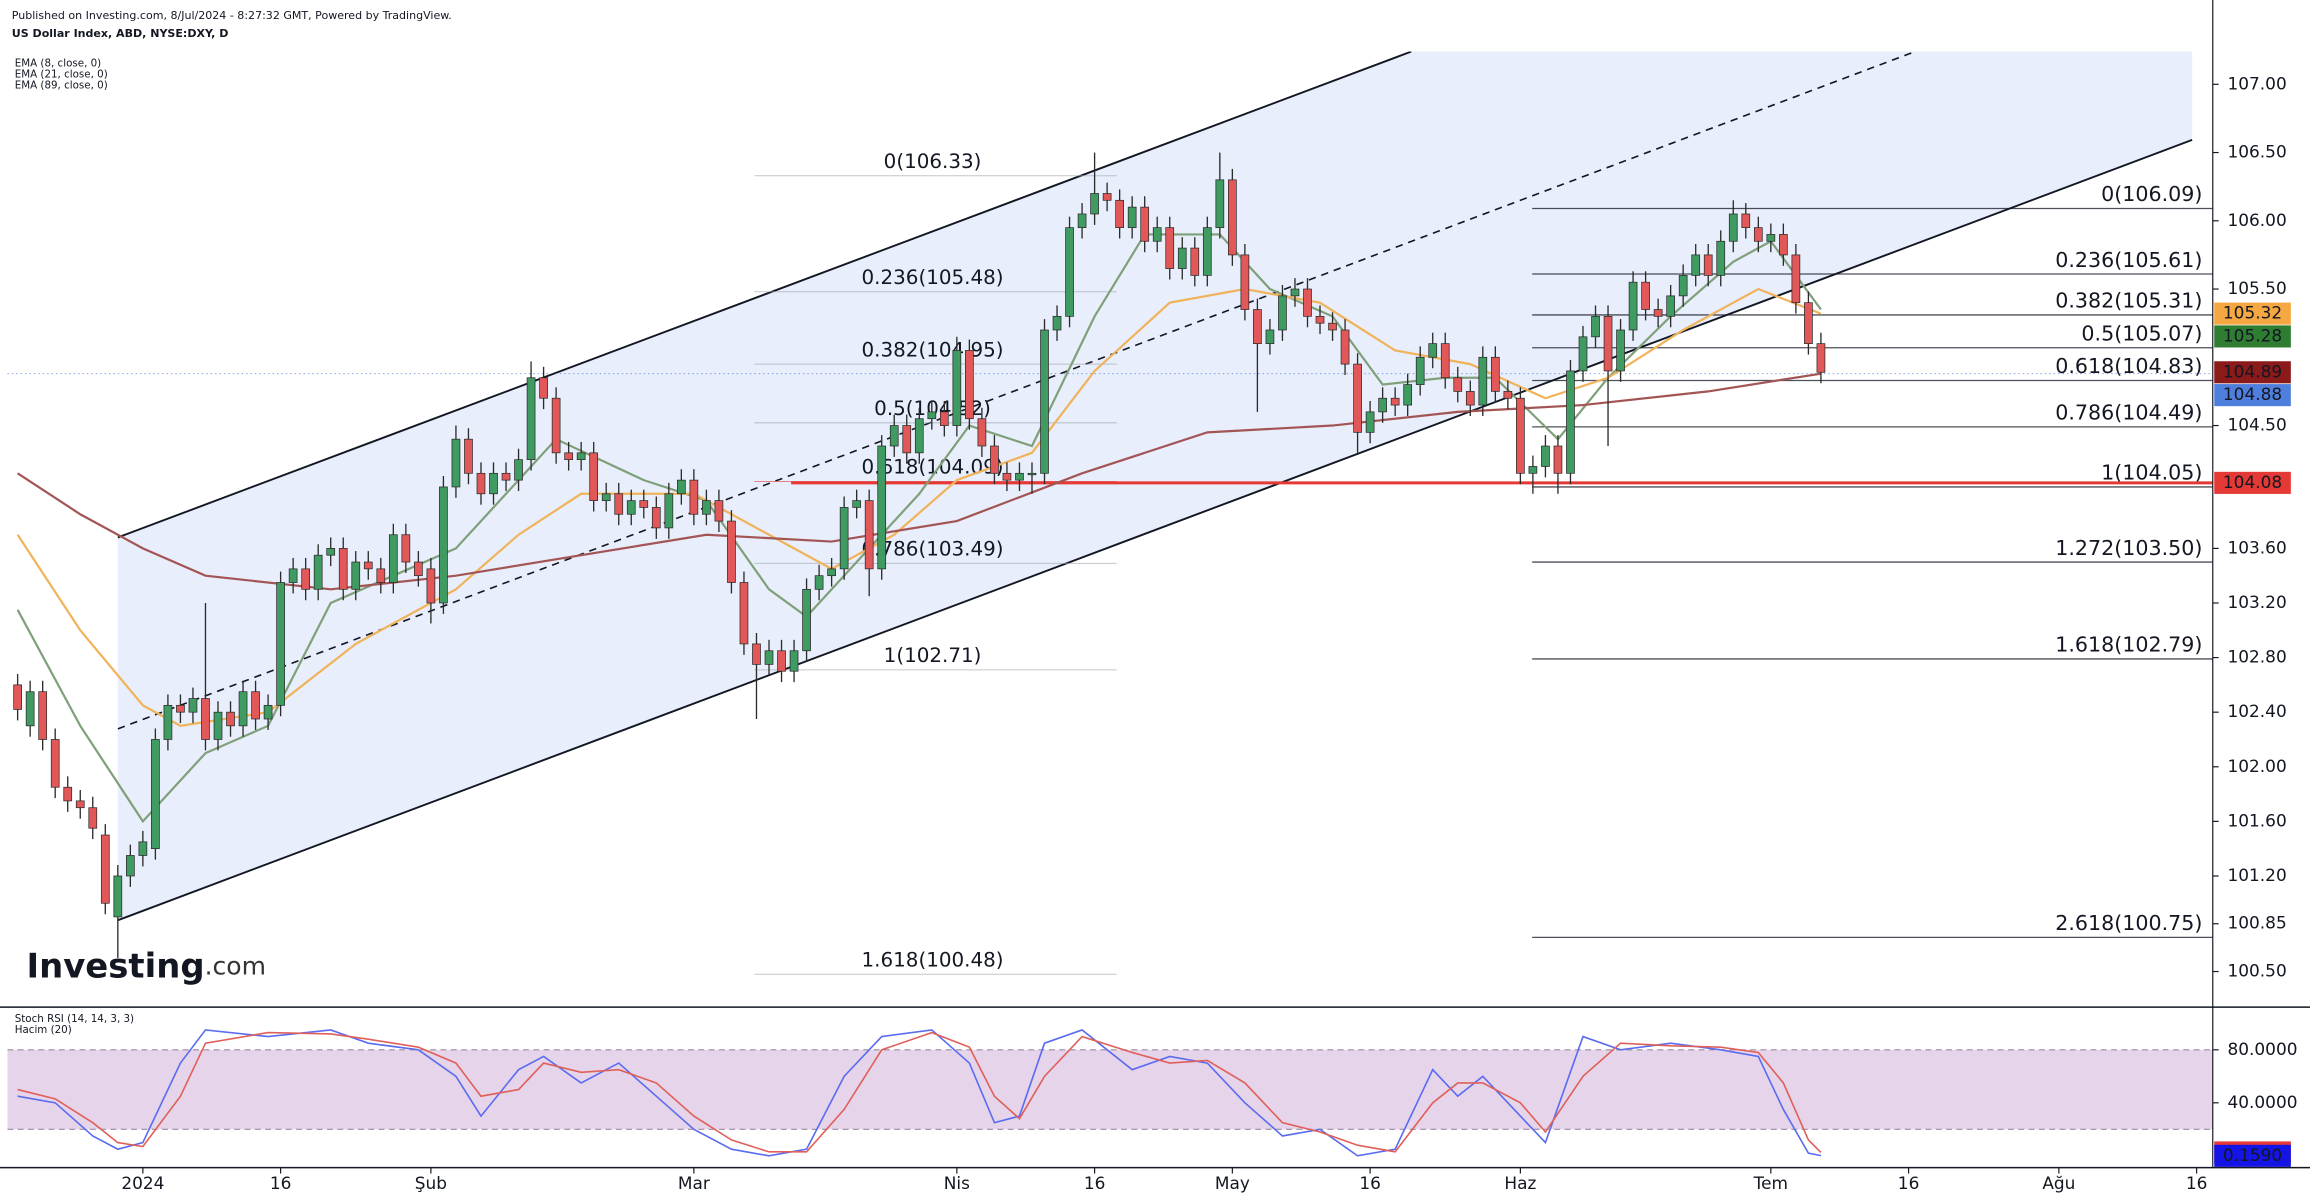  Describe the element at coordinates (2257, 602) in the screenshot. I see `y-tick-label: 103.20` at that location.